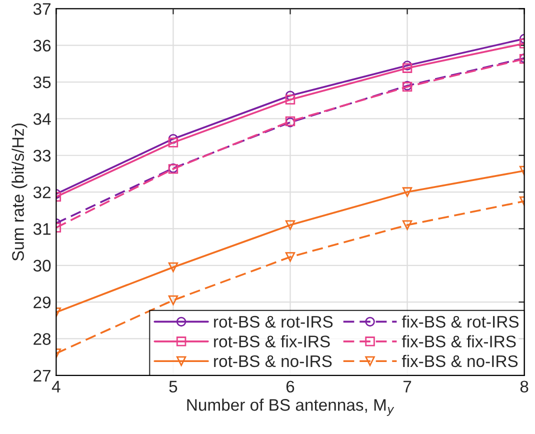 Image resolution: width=535 pixels, height=434 pixels. I want to click on legend-label: fix-BS & rot-IRS, so click(460, 321).